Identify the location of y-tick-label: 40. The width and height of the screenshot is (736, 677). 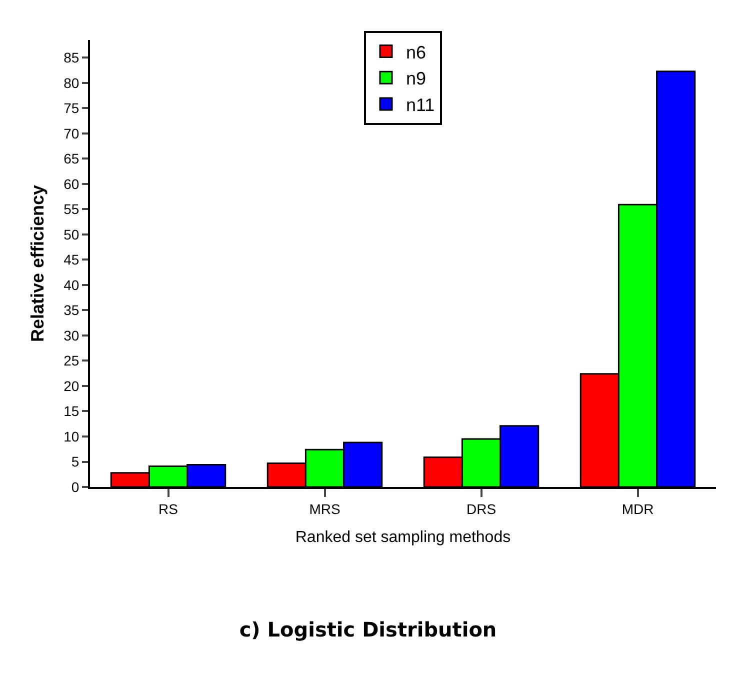
(72, 284).